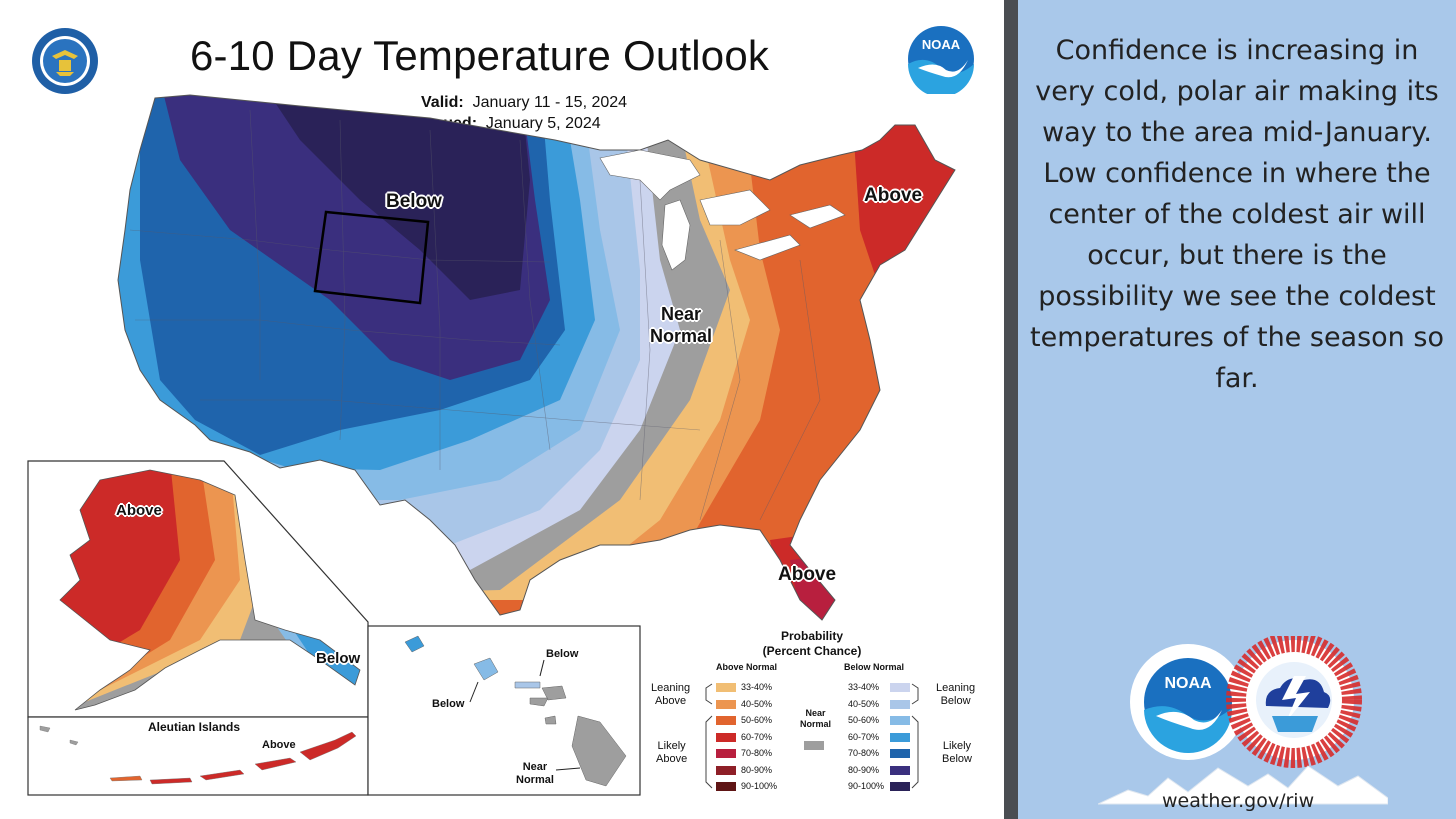 The height and width of the screenshot is (819, 1456). What do you see at coordinates (816, 724) in the screenshot?
I see `legend-normal: Normal` at bounding box center [816, 724].